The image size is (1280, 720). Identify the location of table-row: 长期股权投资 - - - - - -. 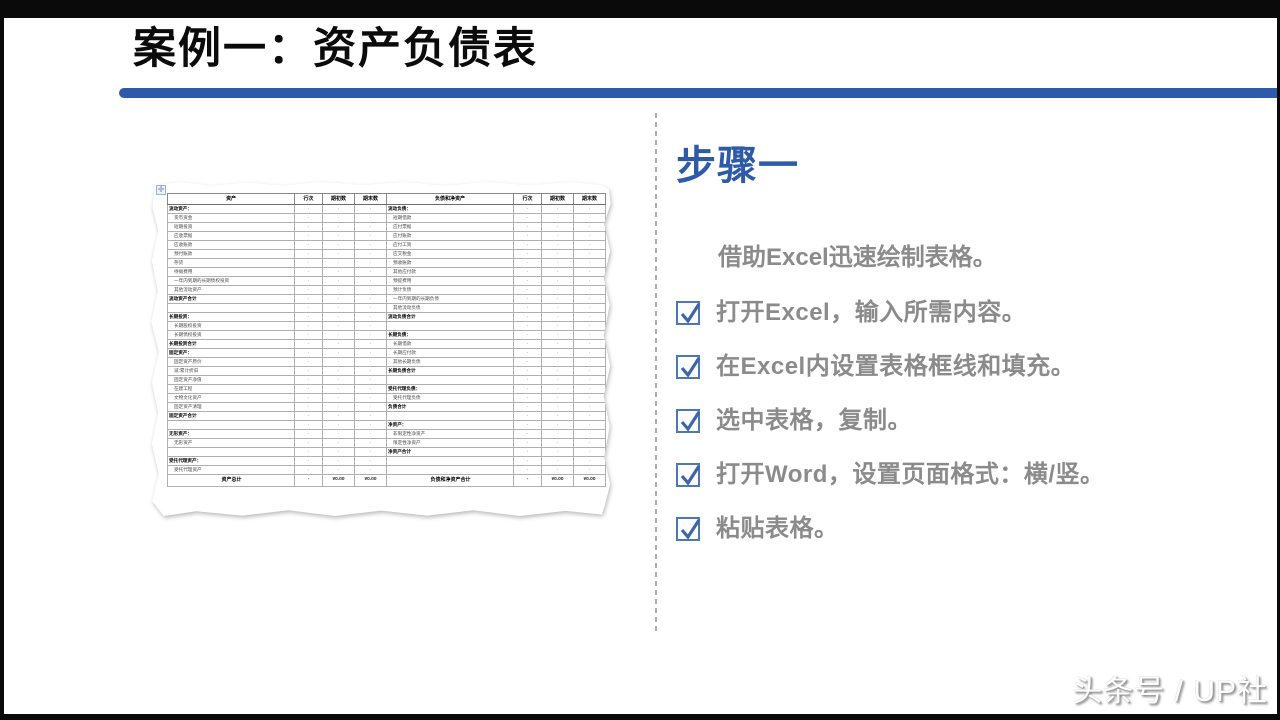
(386, 326).